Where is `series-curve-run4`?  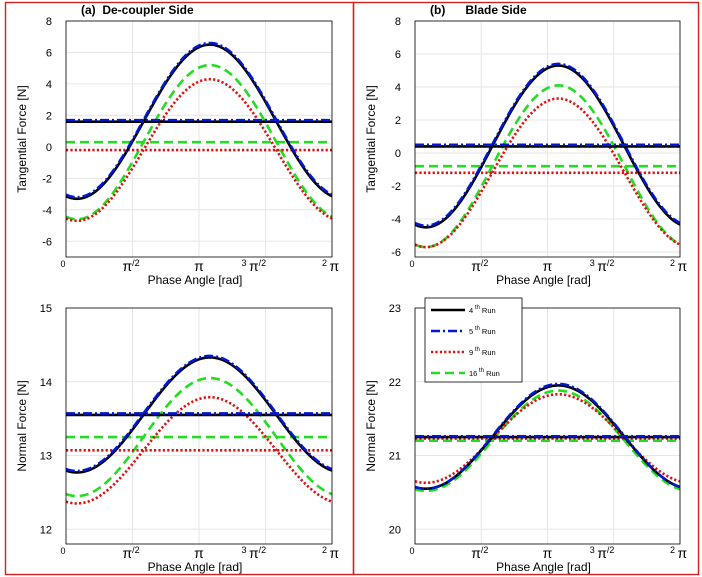
series-curve-run4 is located at coordinates (199, 415).